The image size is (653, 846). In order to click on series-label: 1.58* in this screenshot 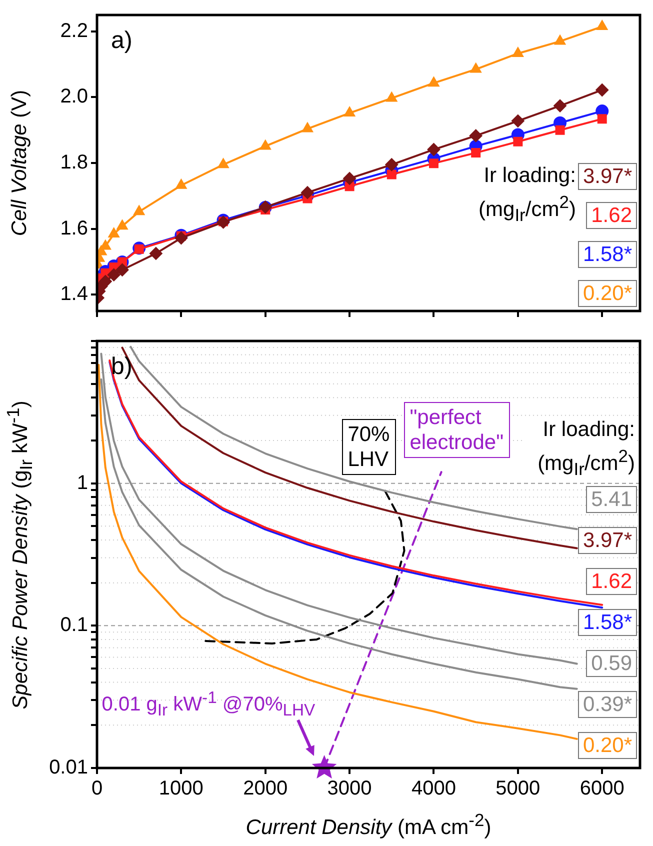, I will do `click(607, 622)`.